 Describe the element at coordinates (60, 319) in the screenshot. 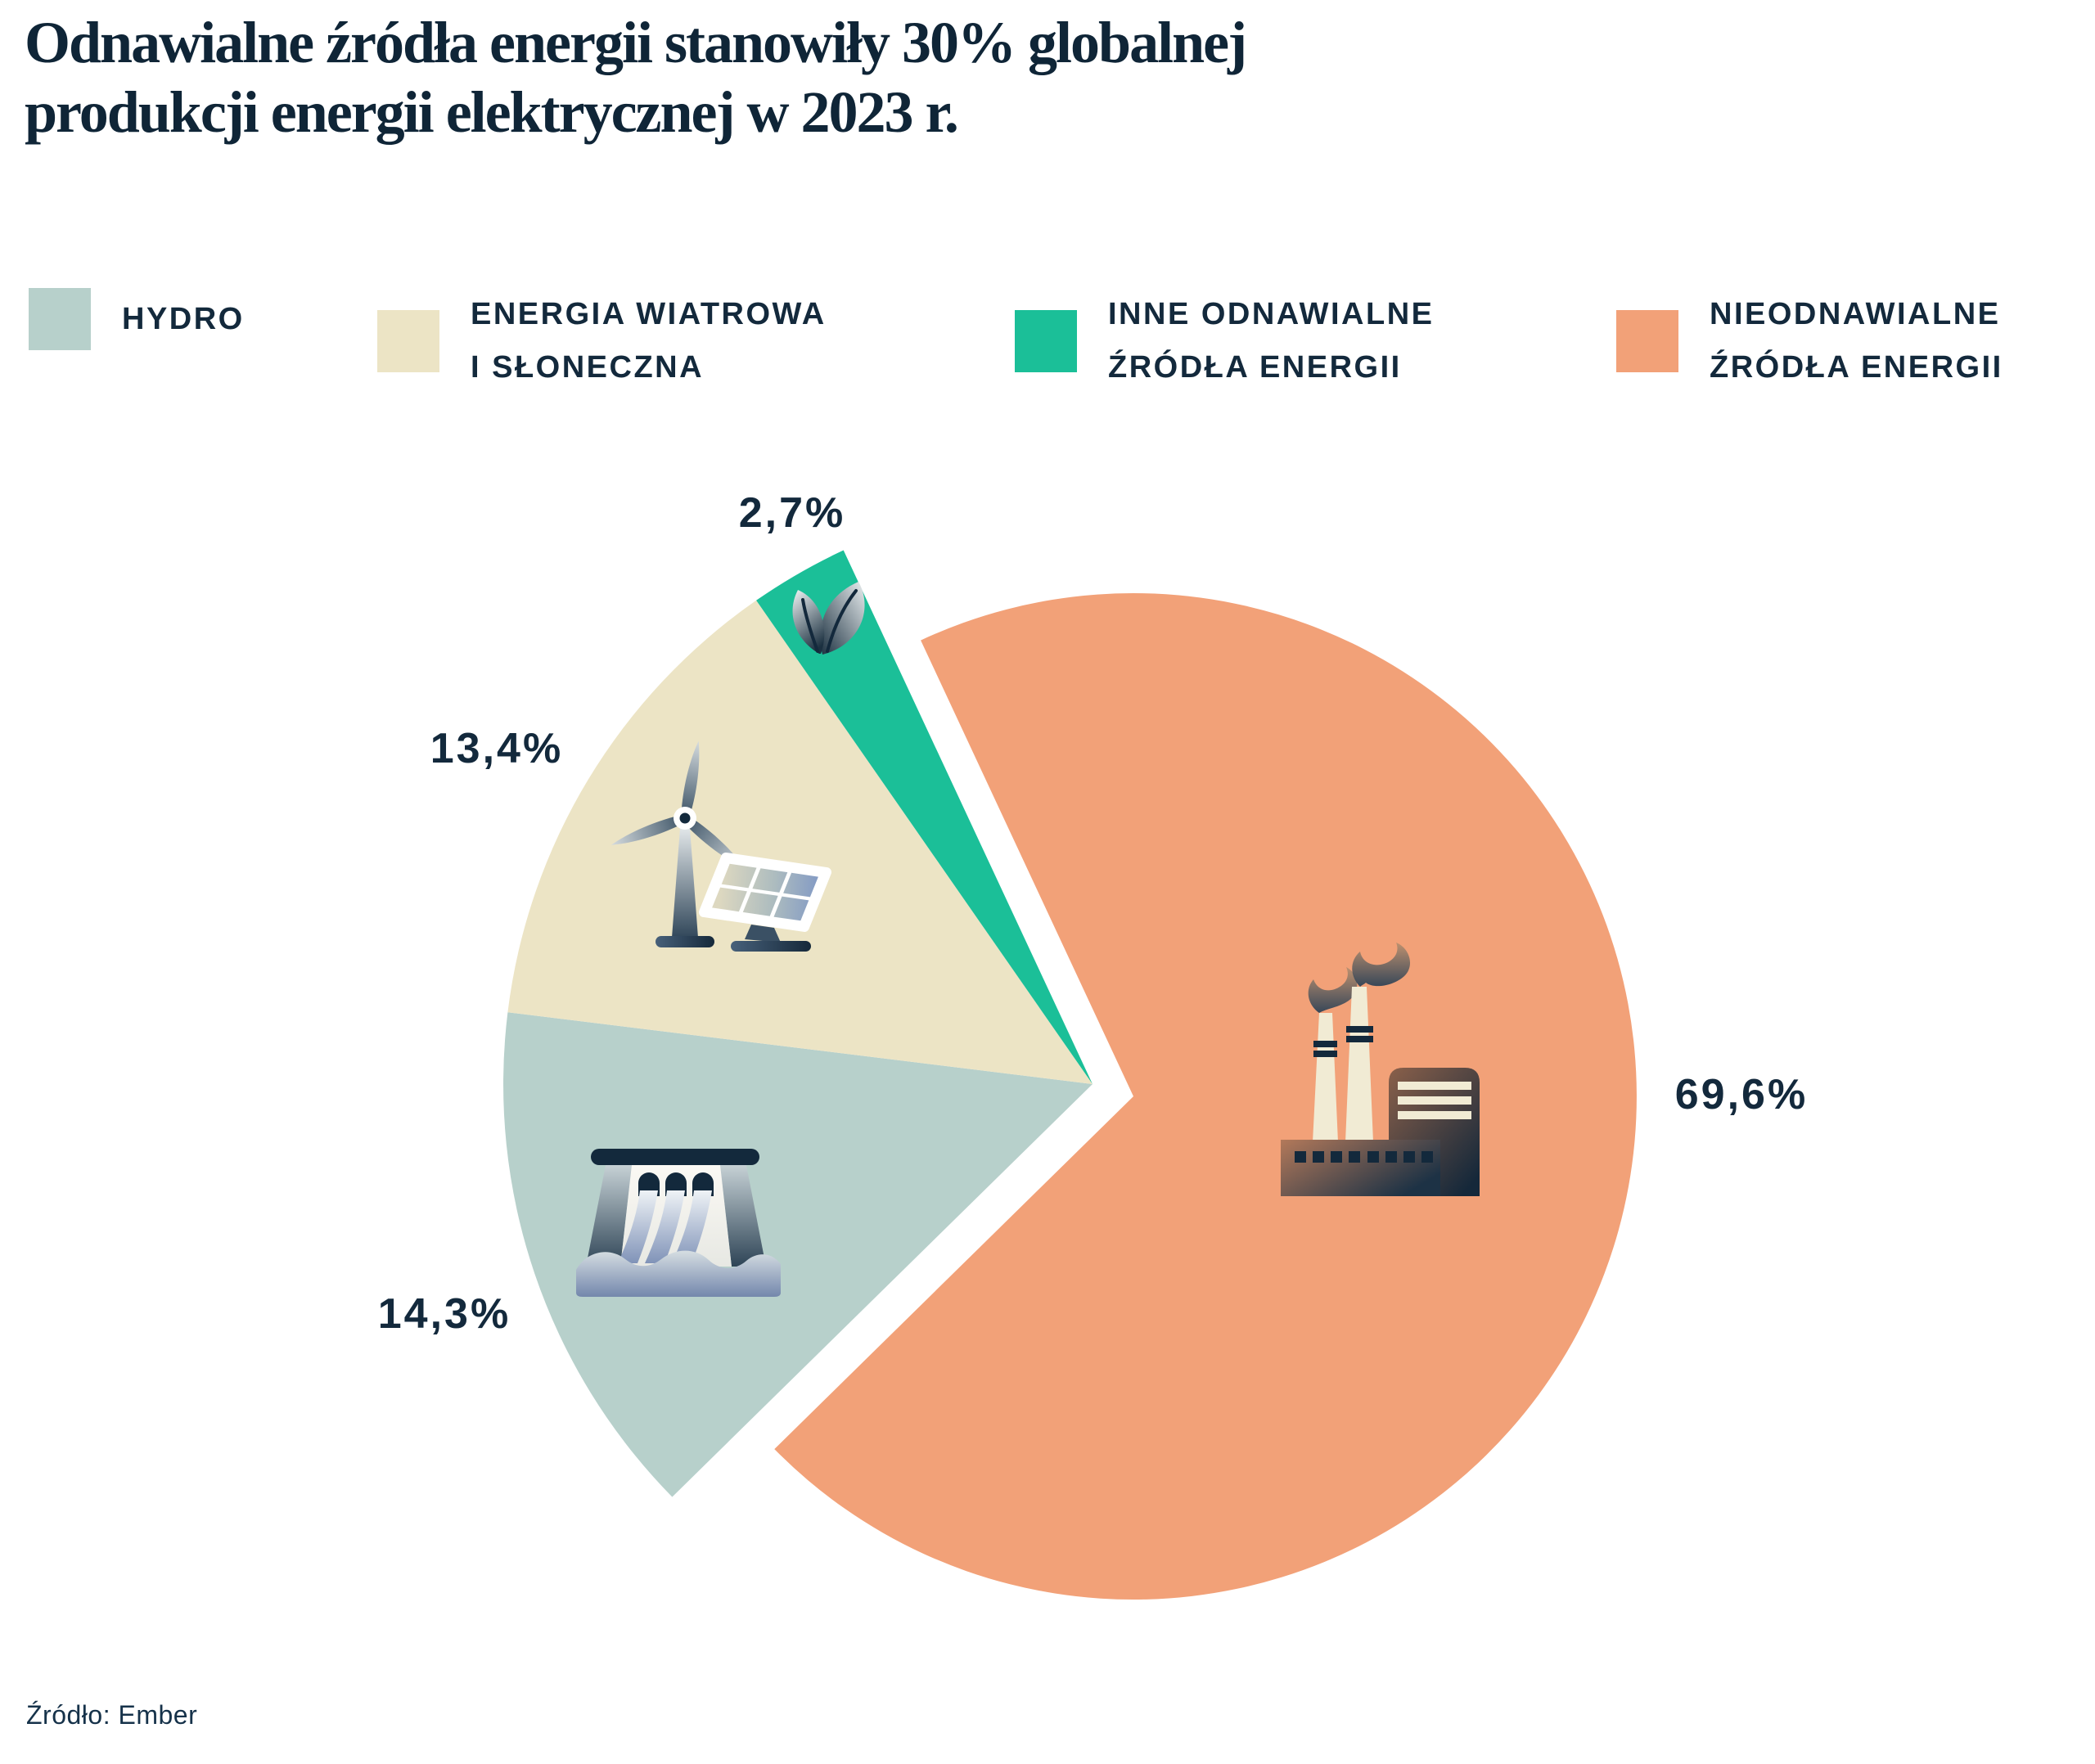

I see `legend-swatch-hydro-icon` at that location.